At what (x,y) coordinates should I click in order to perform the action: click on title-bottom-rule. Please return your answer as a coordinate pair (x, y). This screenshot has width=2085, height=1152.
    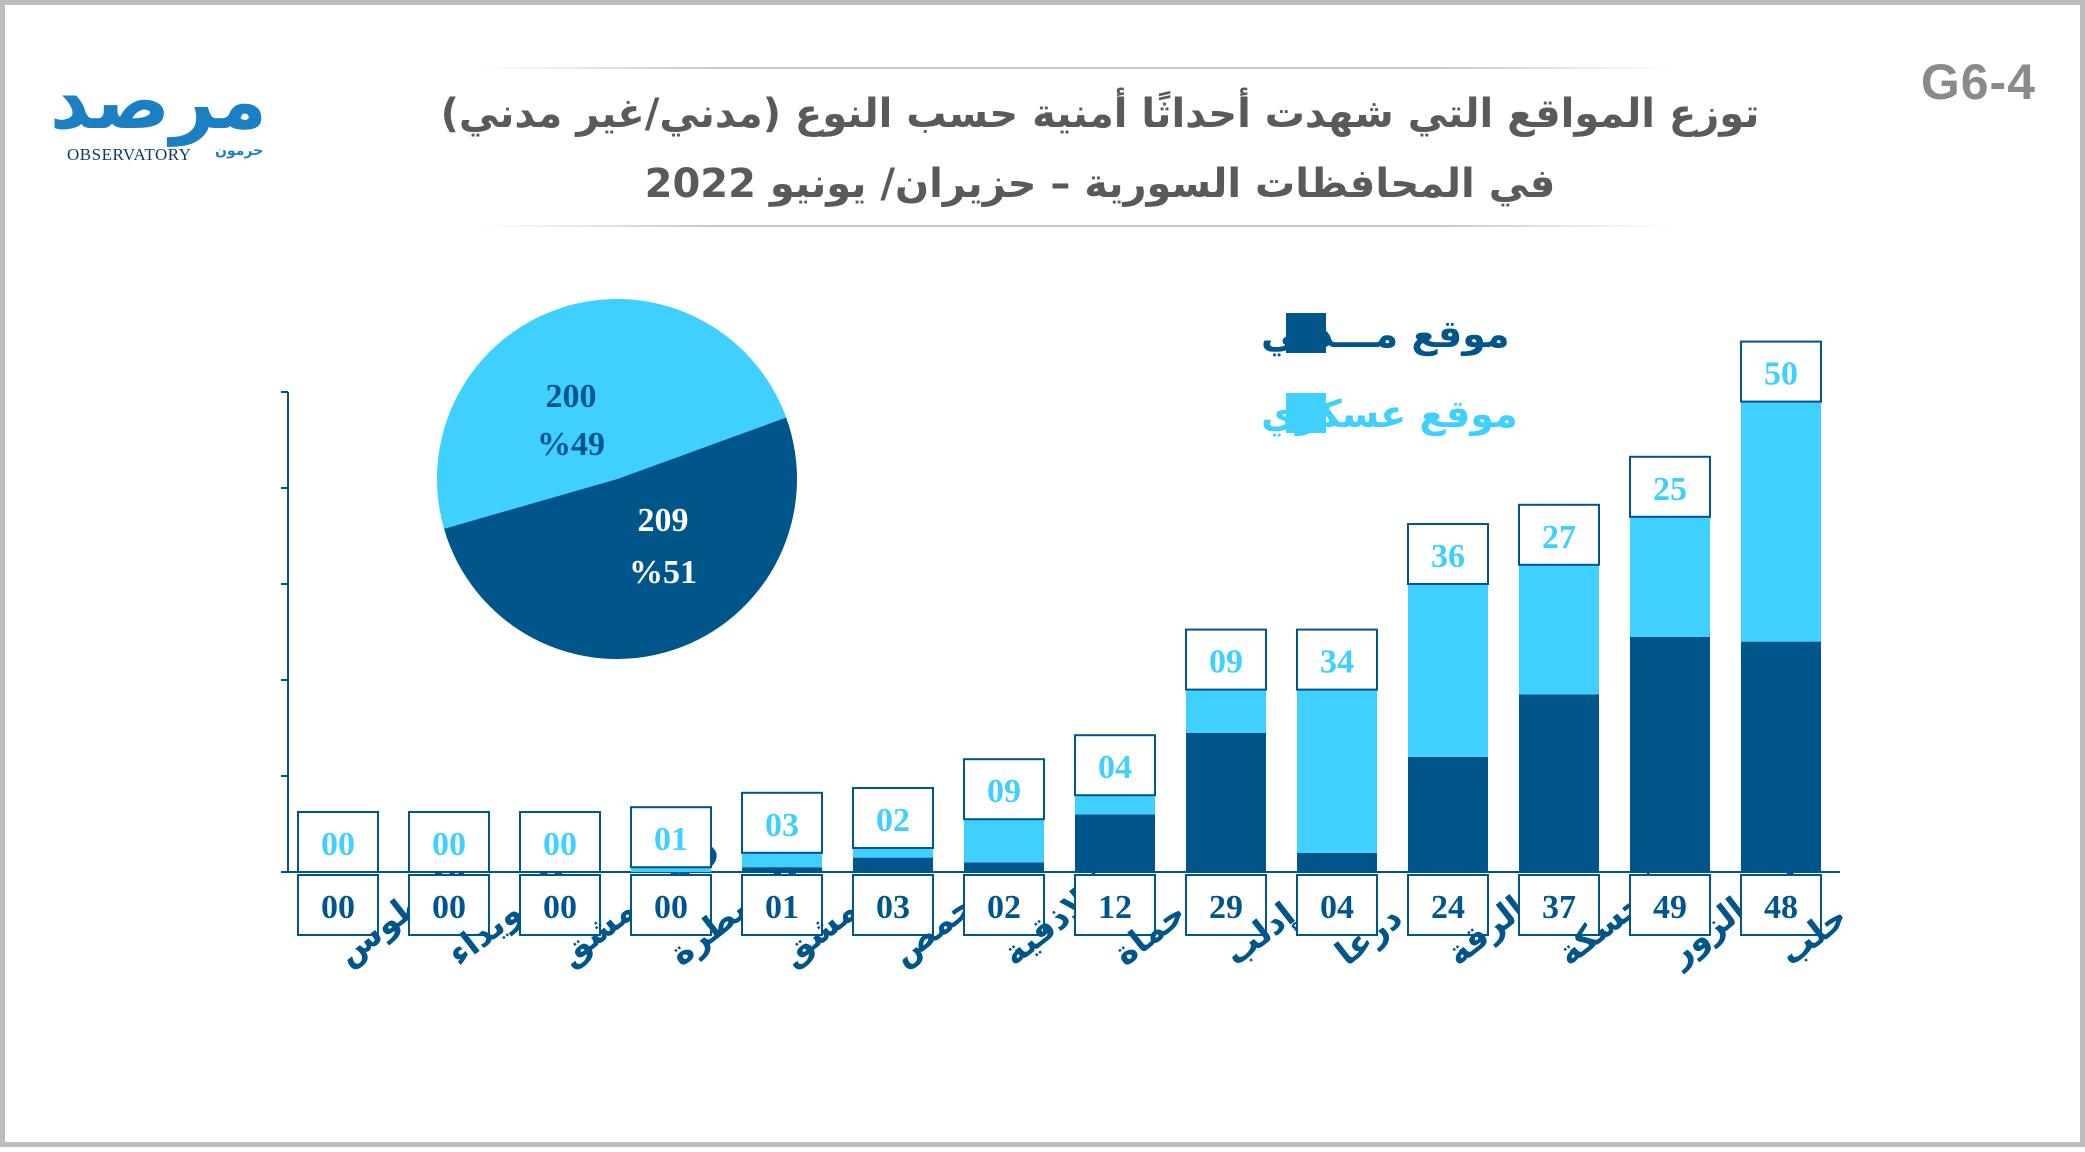
    Looking at the image, I should click on (1075, 226).